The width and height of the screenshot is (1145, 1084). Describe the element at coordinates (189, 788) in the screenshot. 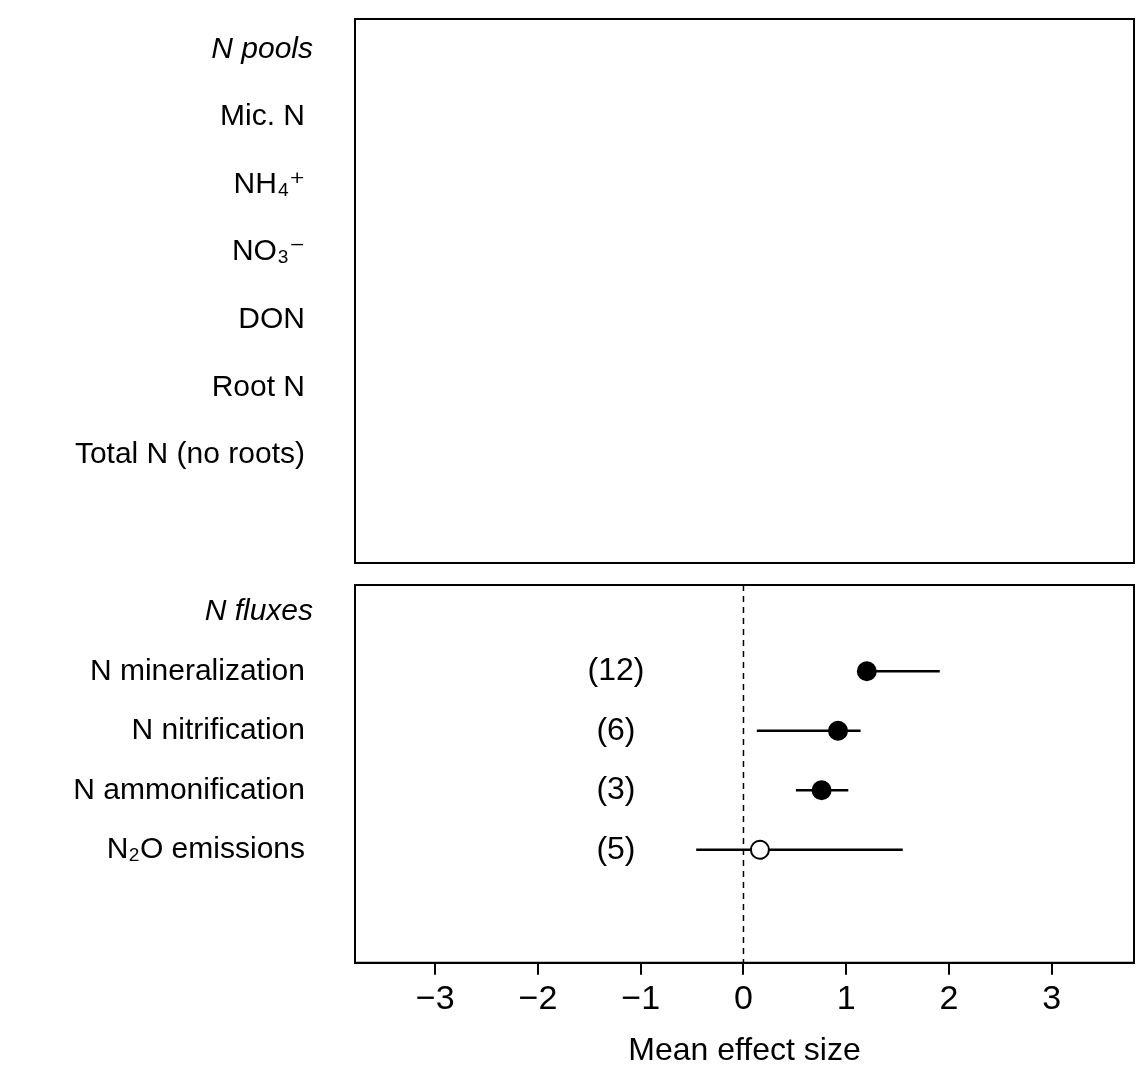

I see `y-tick-label: N ammonification` at that location.